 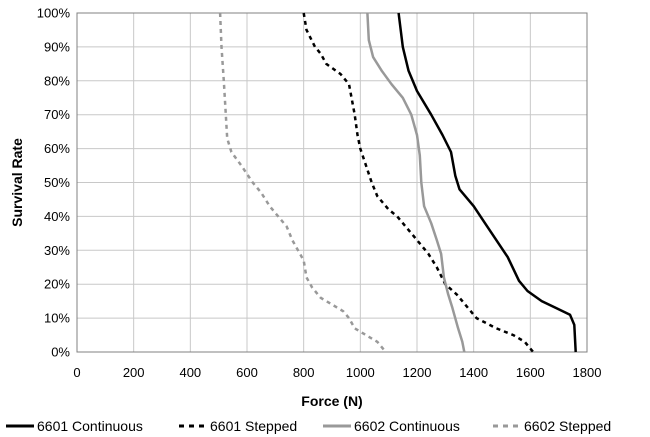 What do you see at coordinates (54, 13) in the screenshot?
I see `y-tick-label: 100%` at bounding box center [54, 13].